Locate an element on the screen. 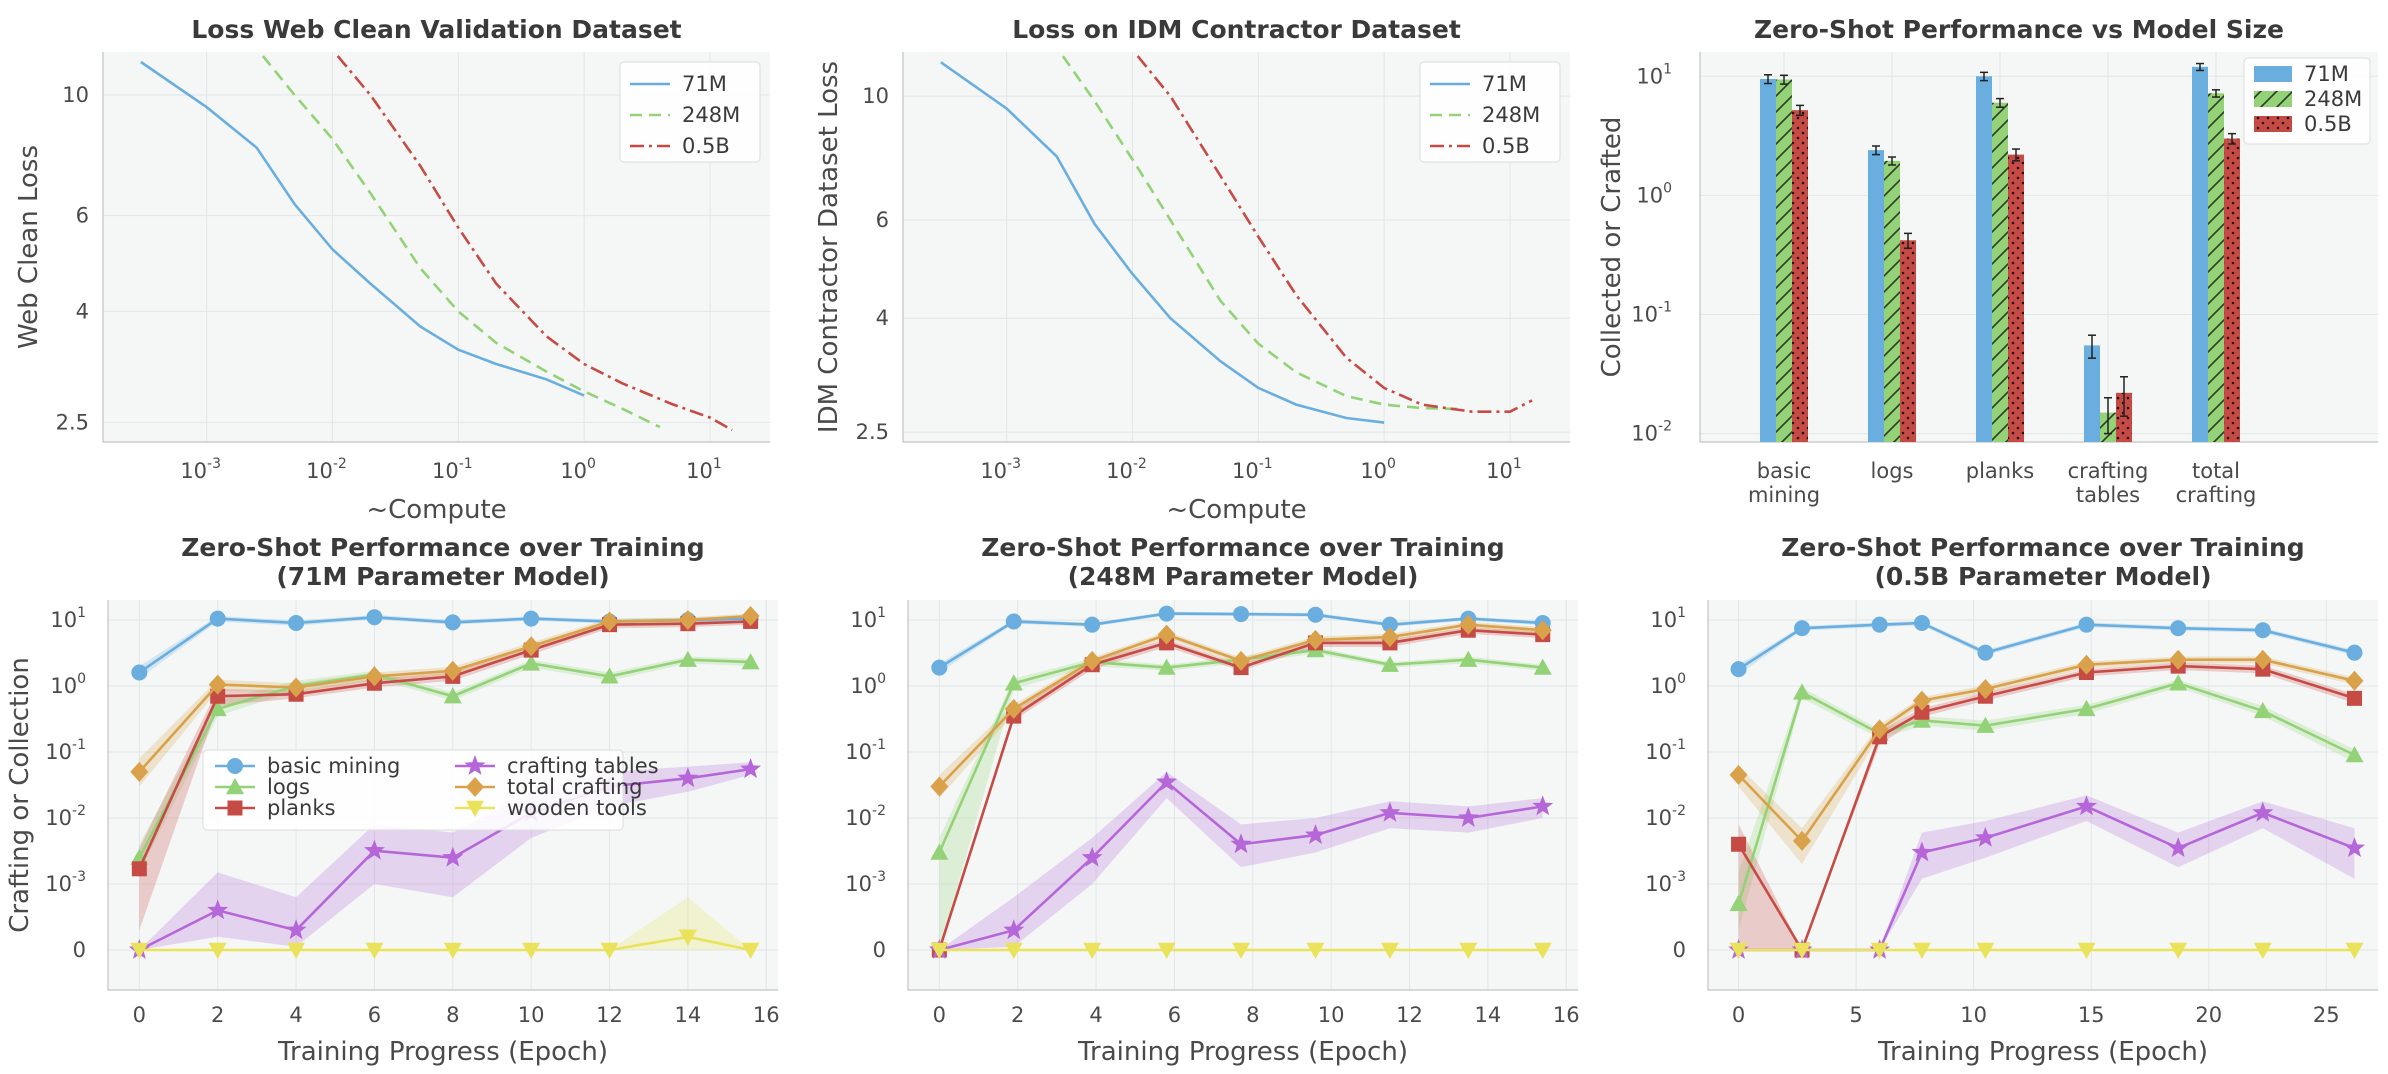 The image size is (2388, 1074). p1-legend-label: 248M is located at coordinates (711, 115).